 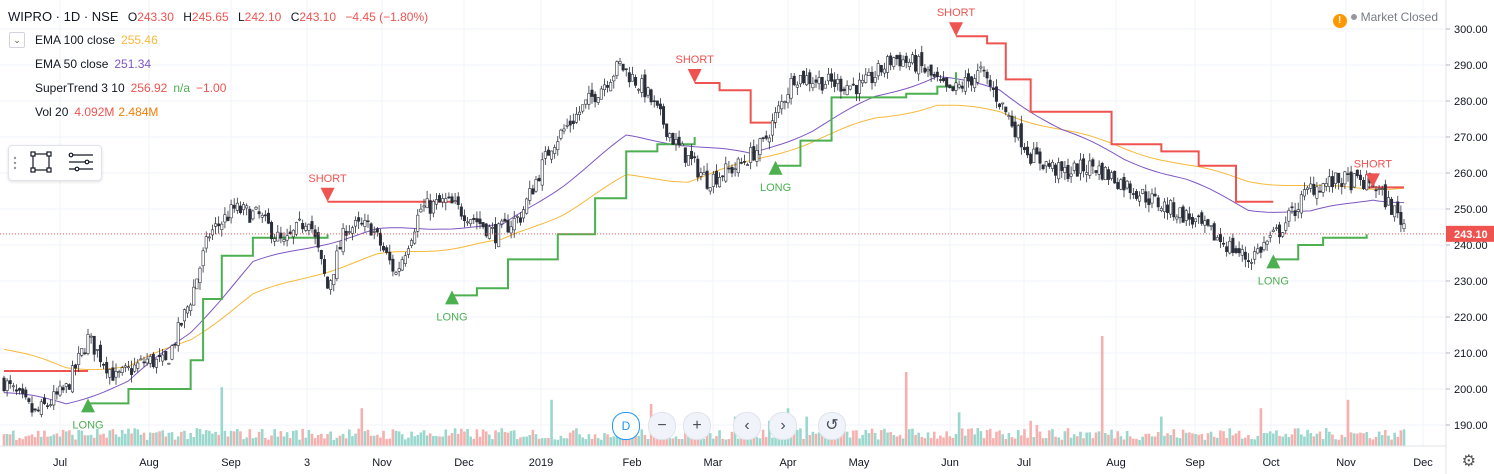 What do you see at coordinates (747, 426) in the screenshot?
I see `scroll-left-button: ‹` at bounding box center [747, 426].